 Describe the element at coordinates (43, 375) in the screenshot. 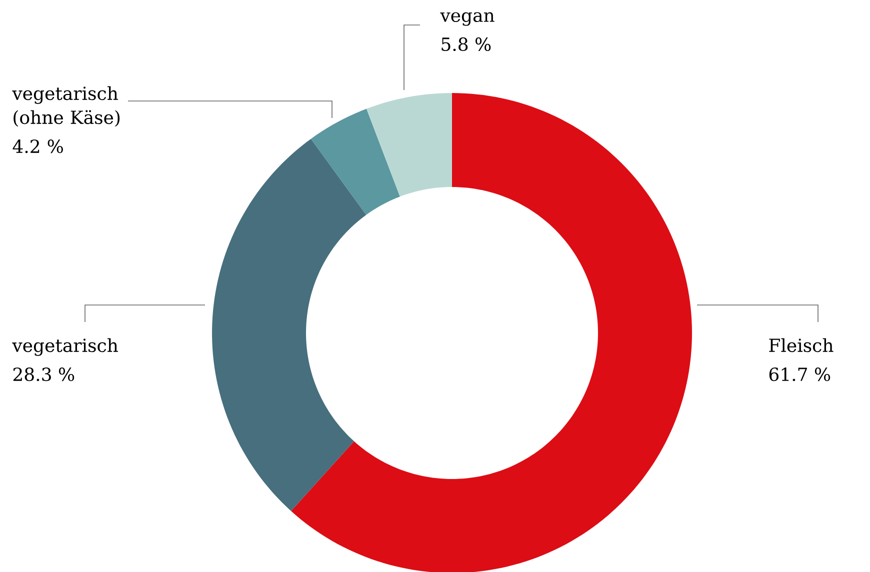

I see `data-label: 28.3 %` at that location.